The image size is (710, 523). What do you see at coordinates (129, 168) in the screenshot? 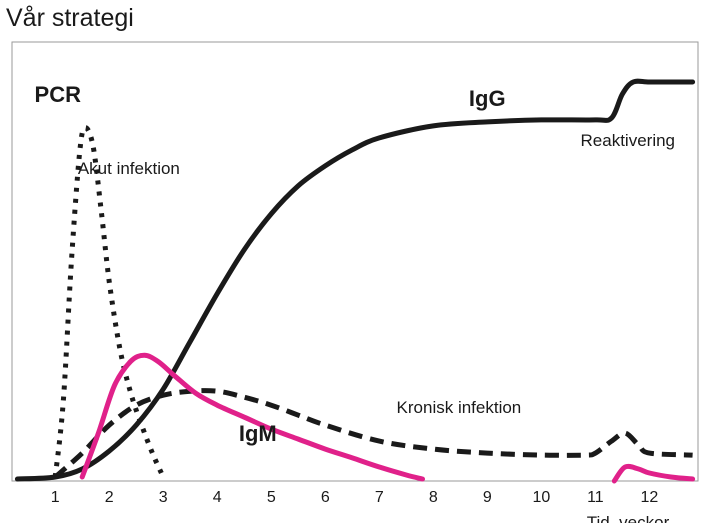
I see `annotation-akut-infektion: Akut infektion` at bounding box center [129, 168].